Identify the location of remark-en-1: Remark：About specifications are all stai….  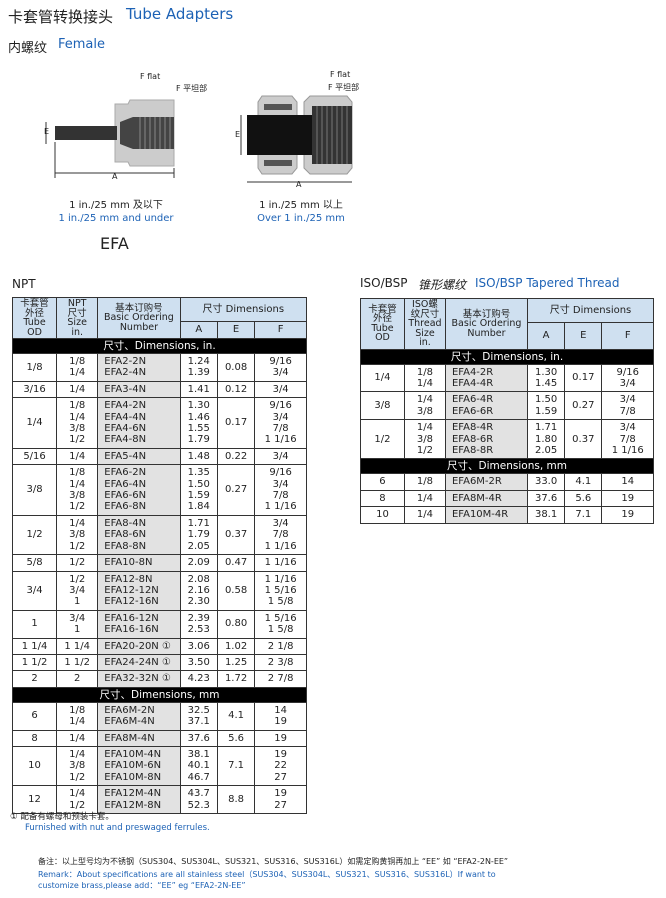
(267, 874).